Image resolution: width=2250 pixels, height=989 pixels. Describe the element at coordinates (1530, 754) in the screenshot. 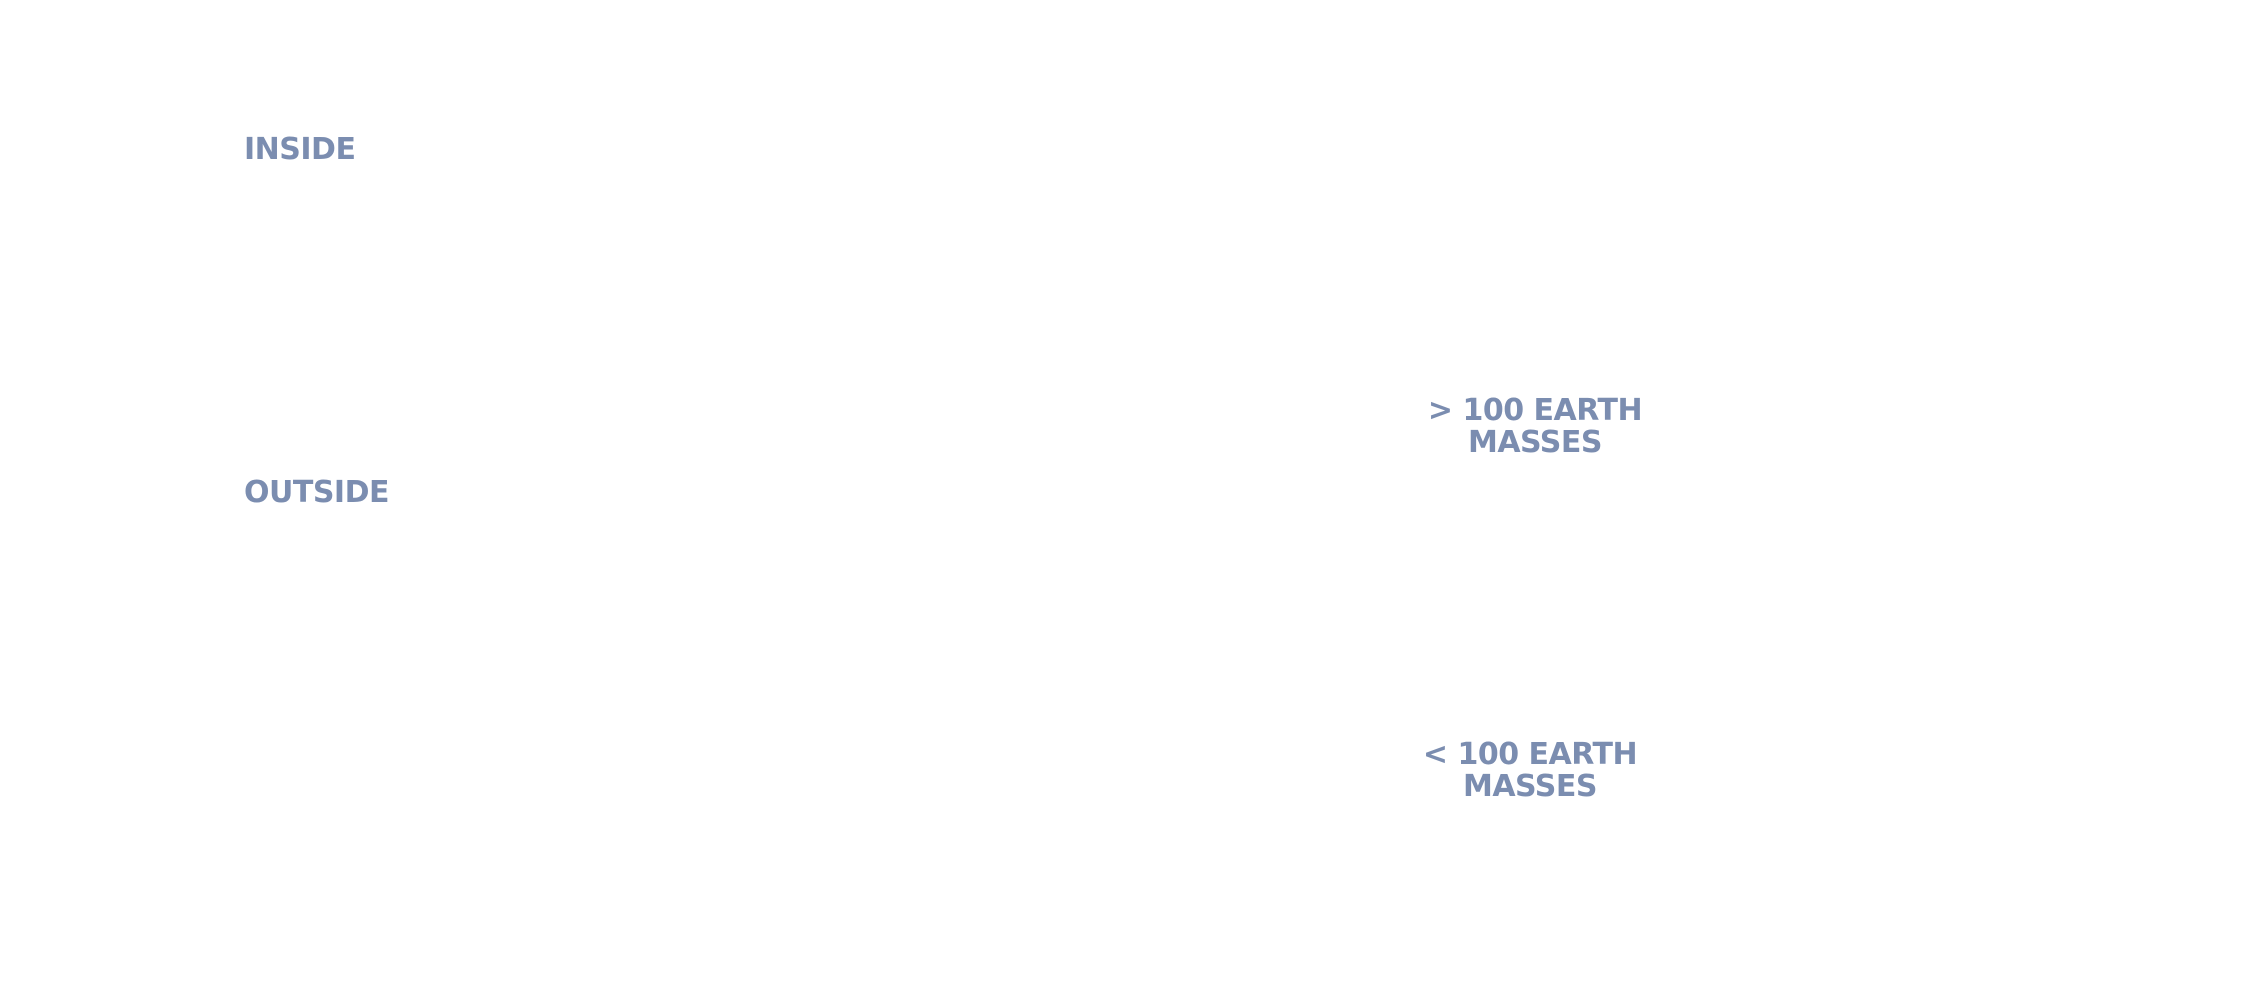

I see `mass-less-line1: < 100 EARTH` at that location.